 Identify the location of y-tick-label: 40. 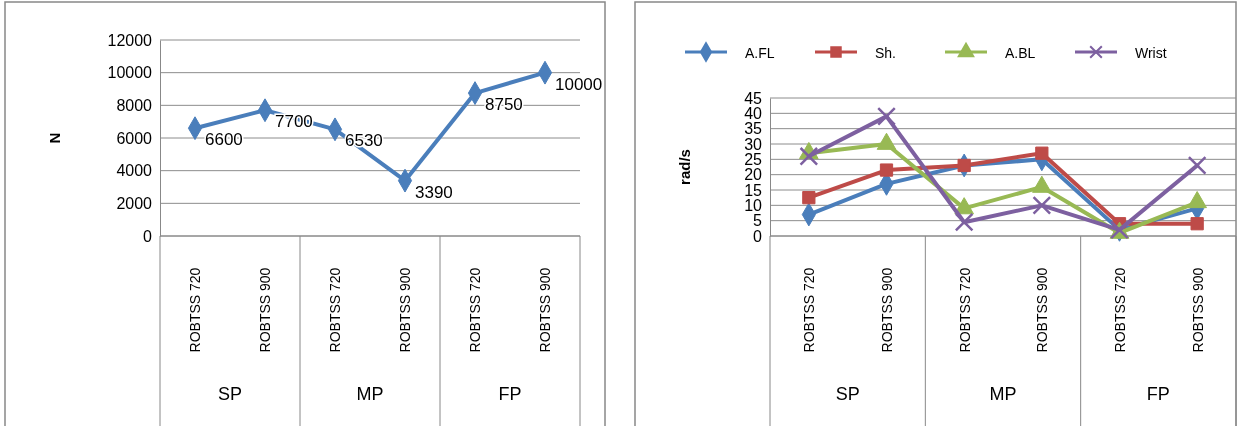
(753, 113).